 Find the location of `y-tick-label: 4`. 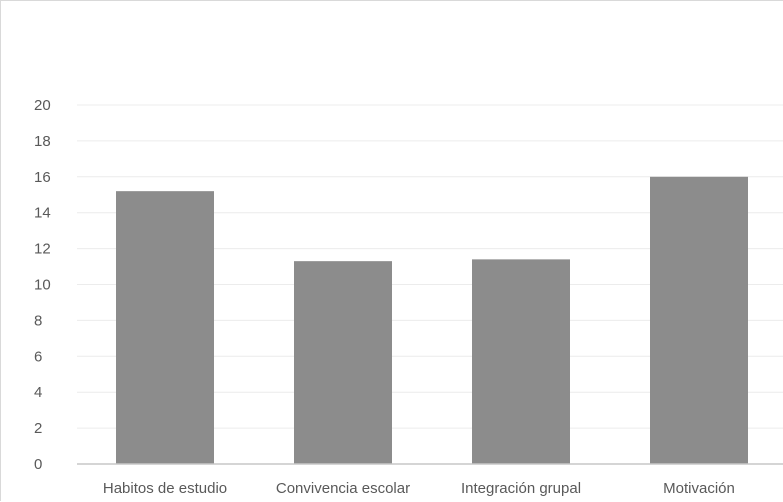

y-tick-label: 4 is located at coordinates (38, 392).